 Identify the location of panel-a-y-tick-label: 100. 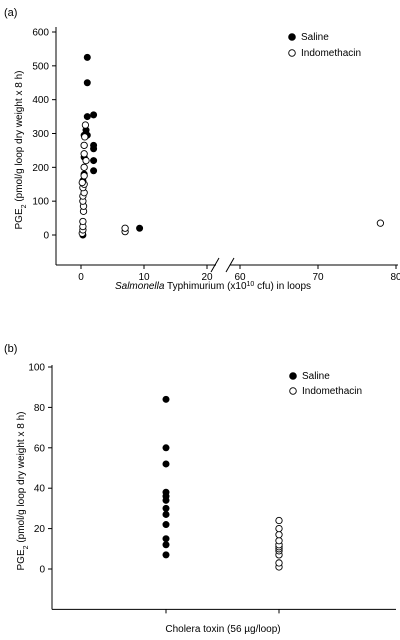
(40, 202).